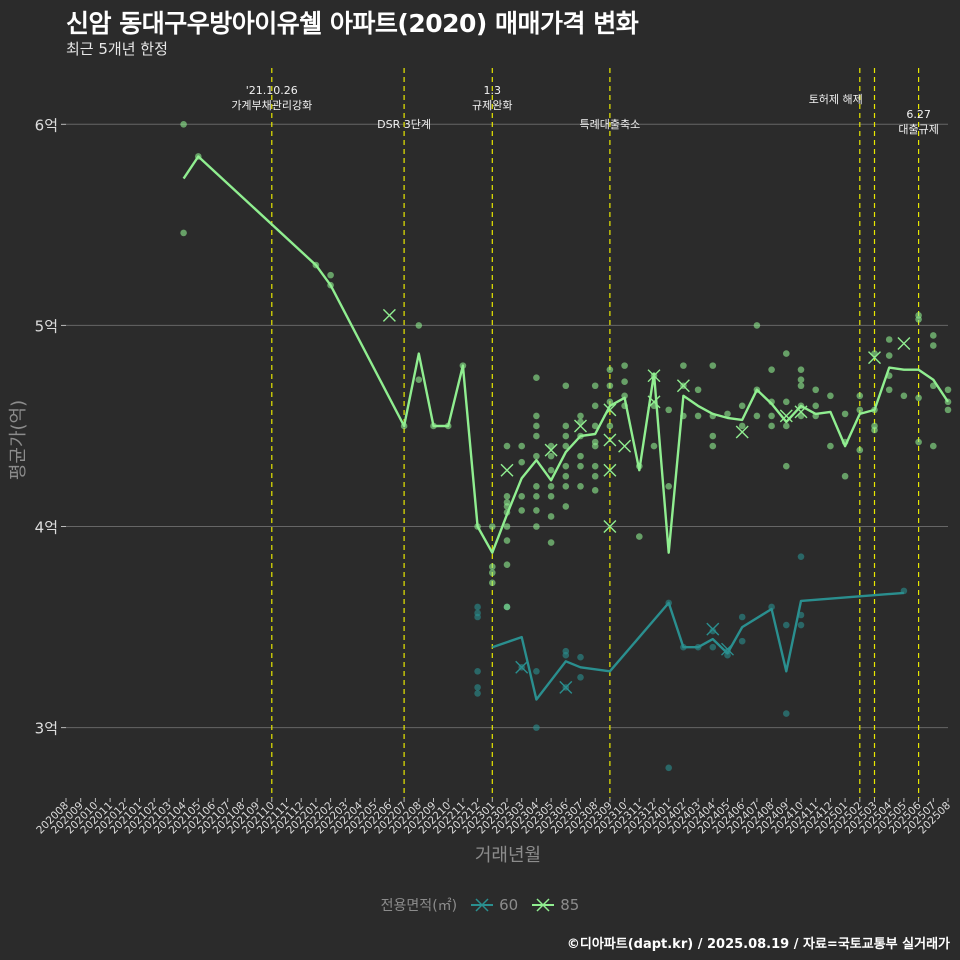  Describe the element at coordinates (404, 124) in the screenshot. I see `event-label: DSR 3단계` at that location.